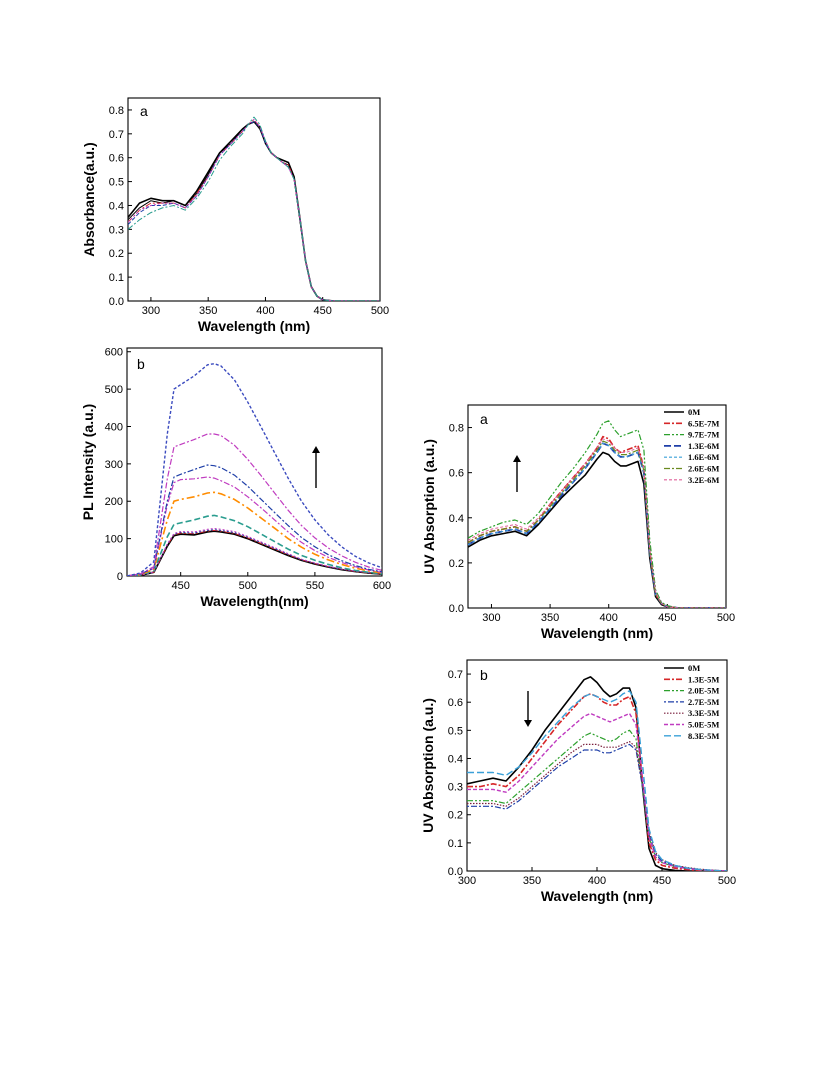 Image resolution: width=816 pixels, height=1080 pixels. What do you see at coordinates (703, 679) in the screenshot?
I see `legend-label: 1.3E-5M` at bounding box center [703, 679].